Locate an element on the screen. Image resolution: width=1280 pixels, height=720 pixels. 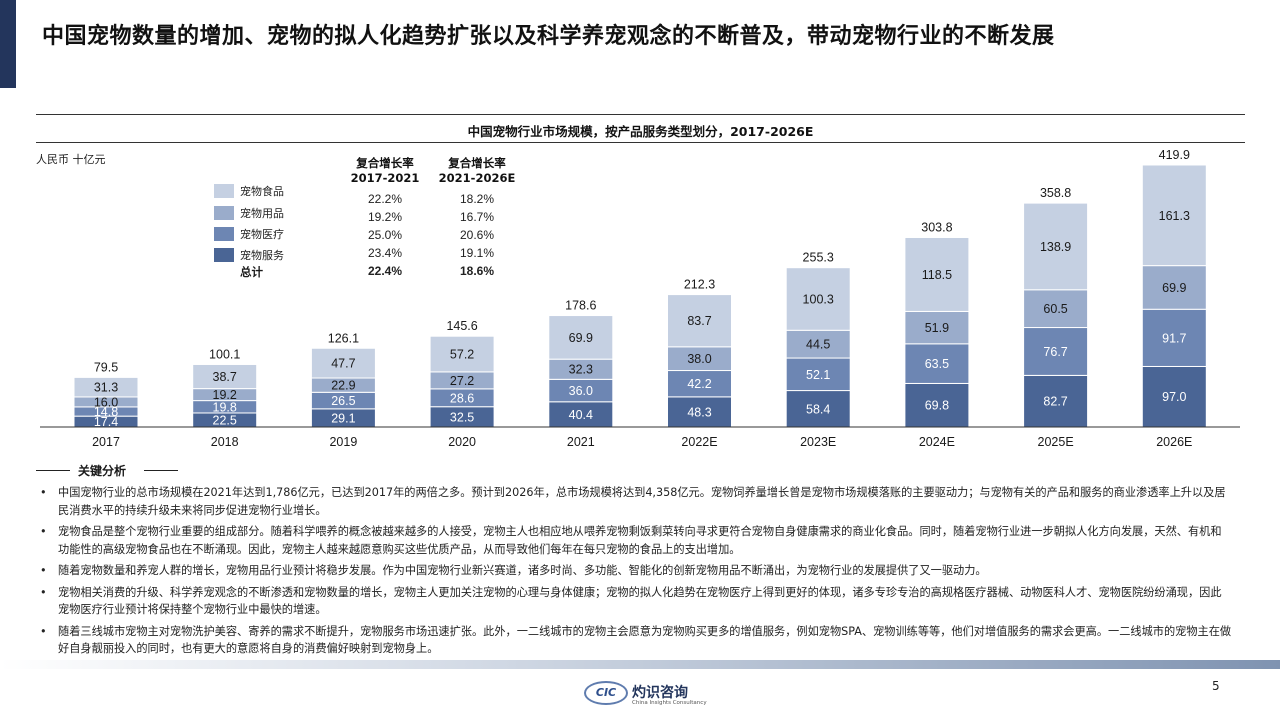
bar-value-label: 48.3 is located at coordinates (699, 412).